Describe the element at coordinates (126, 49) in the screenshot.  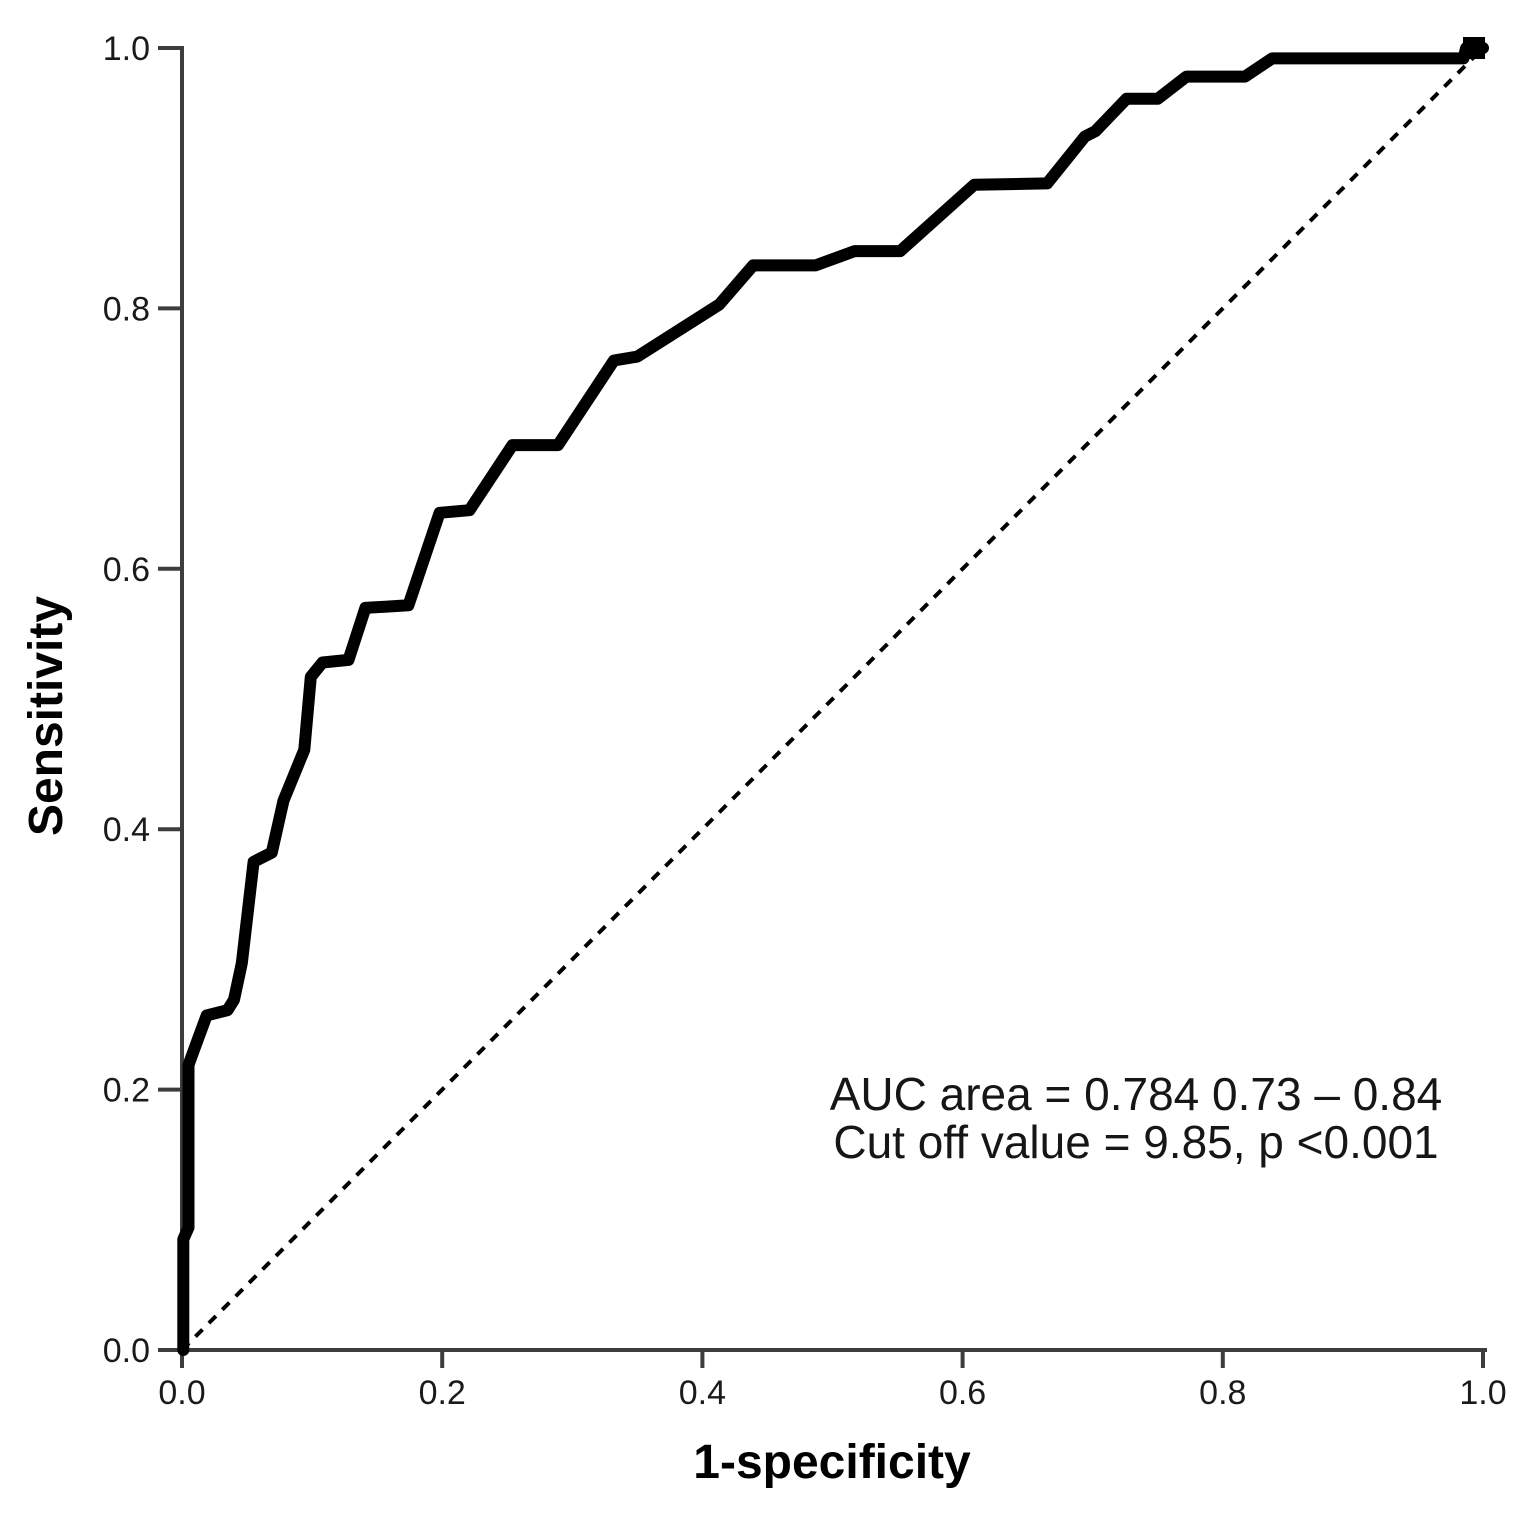
I see `y-tick-label: 1.0` at that location.